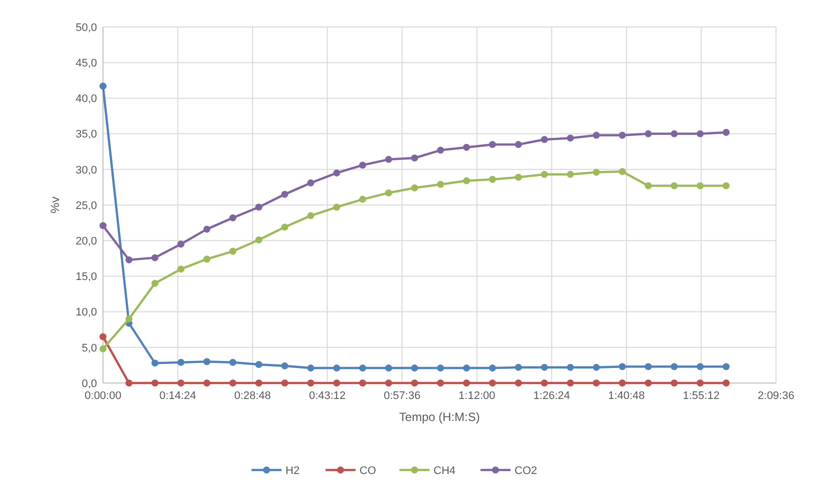  I want to click on y-tick-label: 0,0, so click(89, 384).